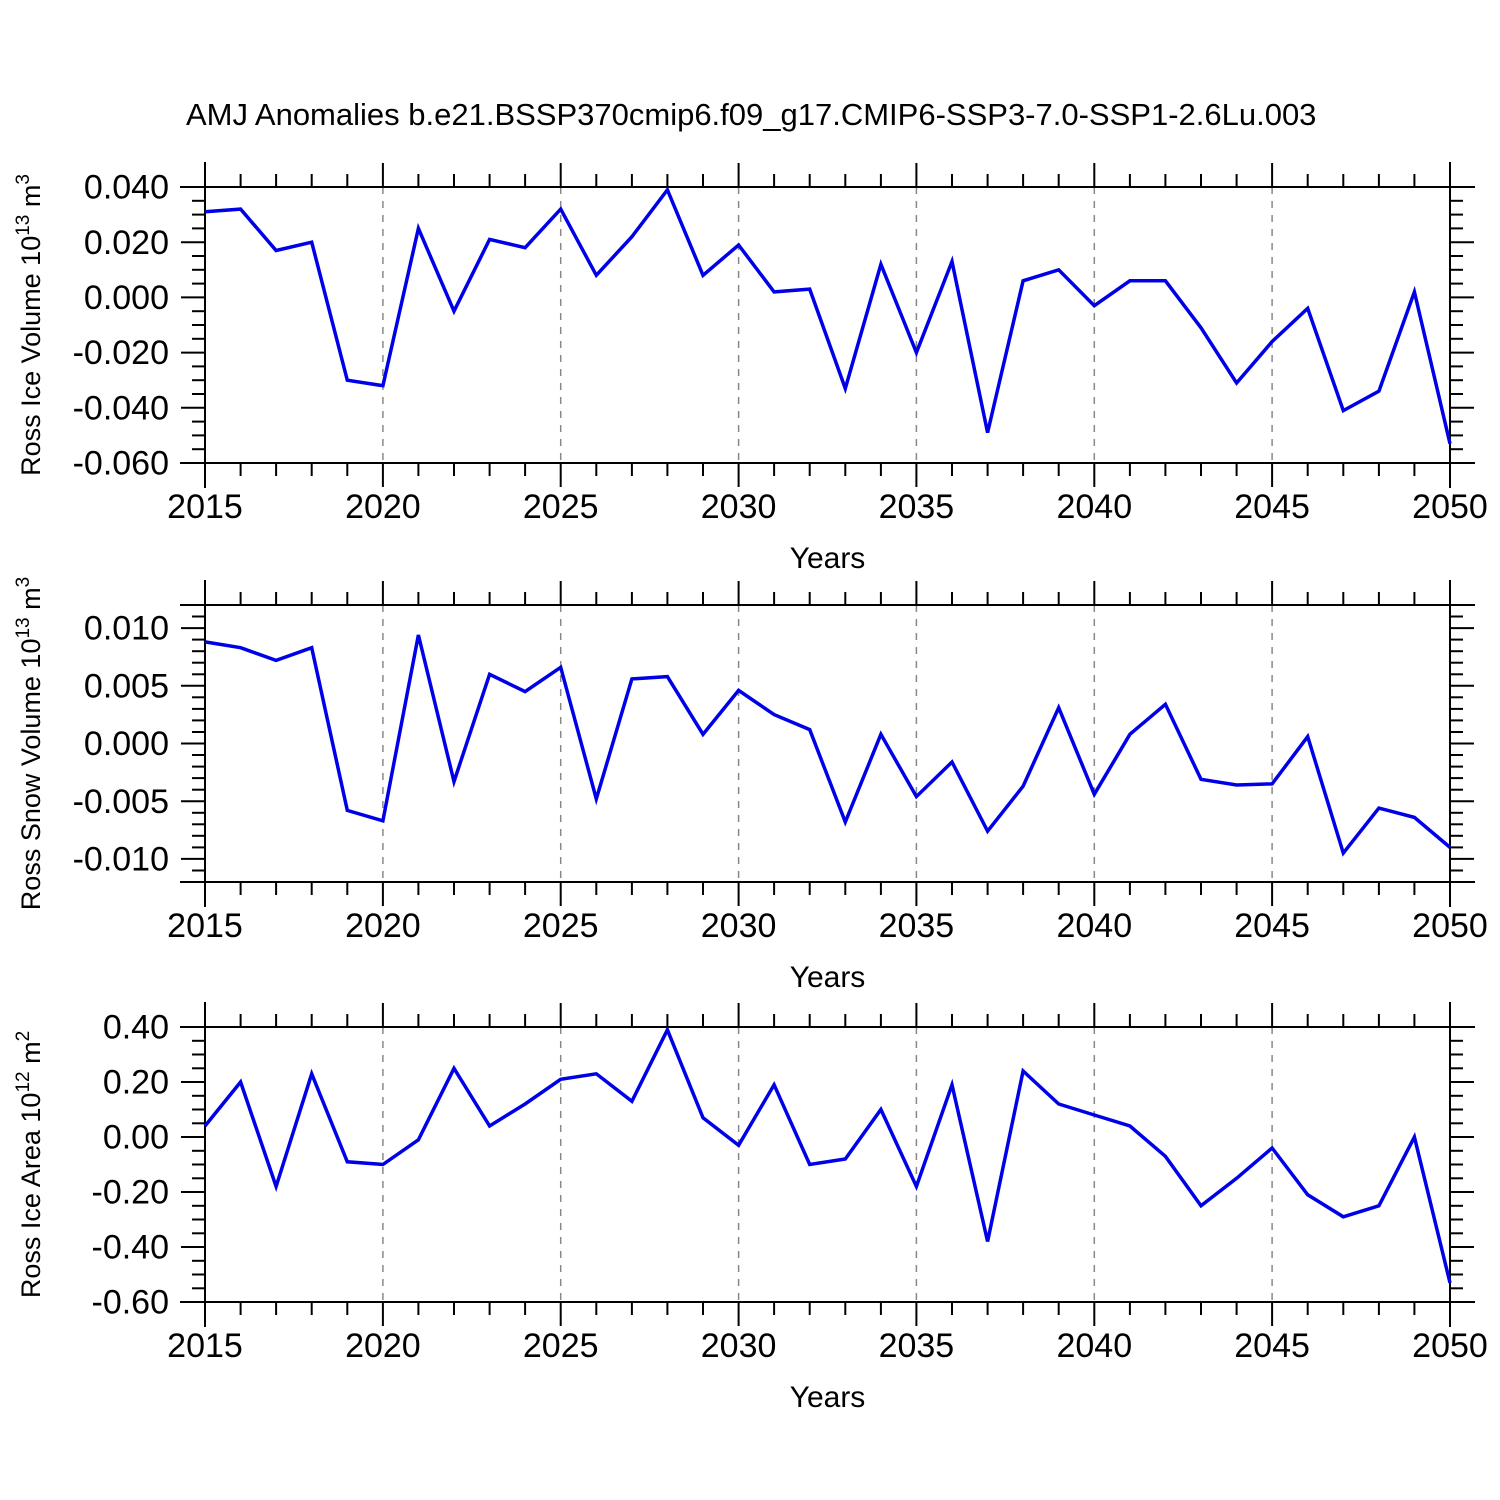 The image size is (1500, 1500). What do you see at coordinates (136, 1083) in the screenshot?
I see `y-tick-label: 0.20` at bounding box center [136, 1083].